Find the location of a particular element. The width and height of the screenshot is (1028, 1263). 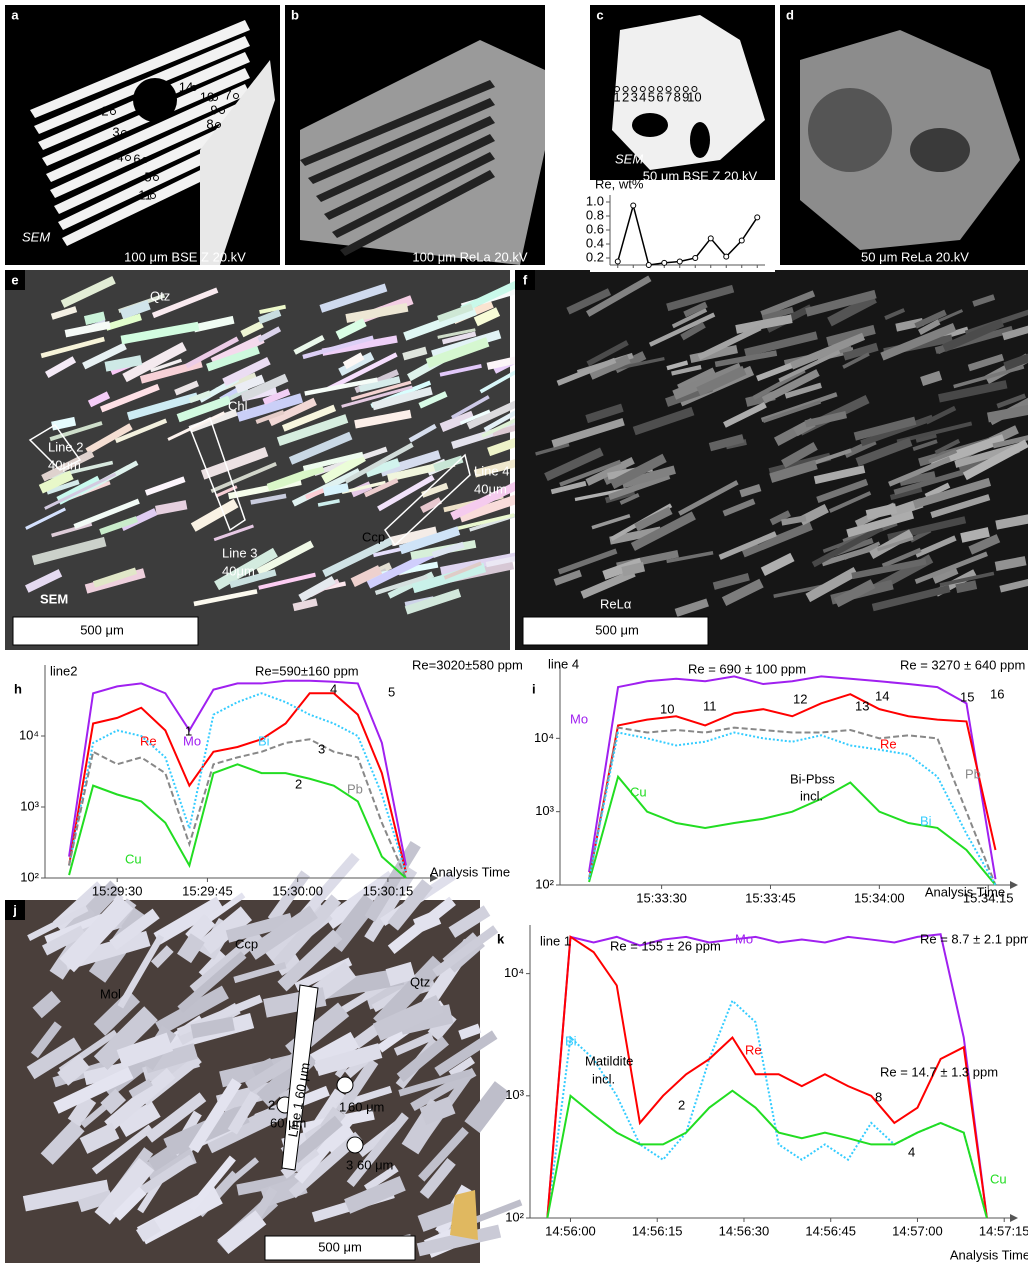

annotation: line 1 is located at coordinates (555, 940).